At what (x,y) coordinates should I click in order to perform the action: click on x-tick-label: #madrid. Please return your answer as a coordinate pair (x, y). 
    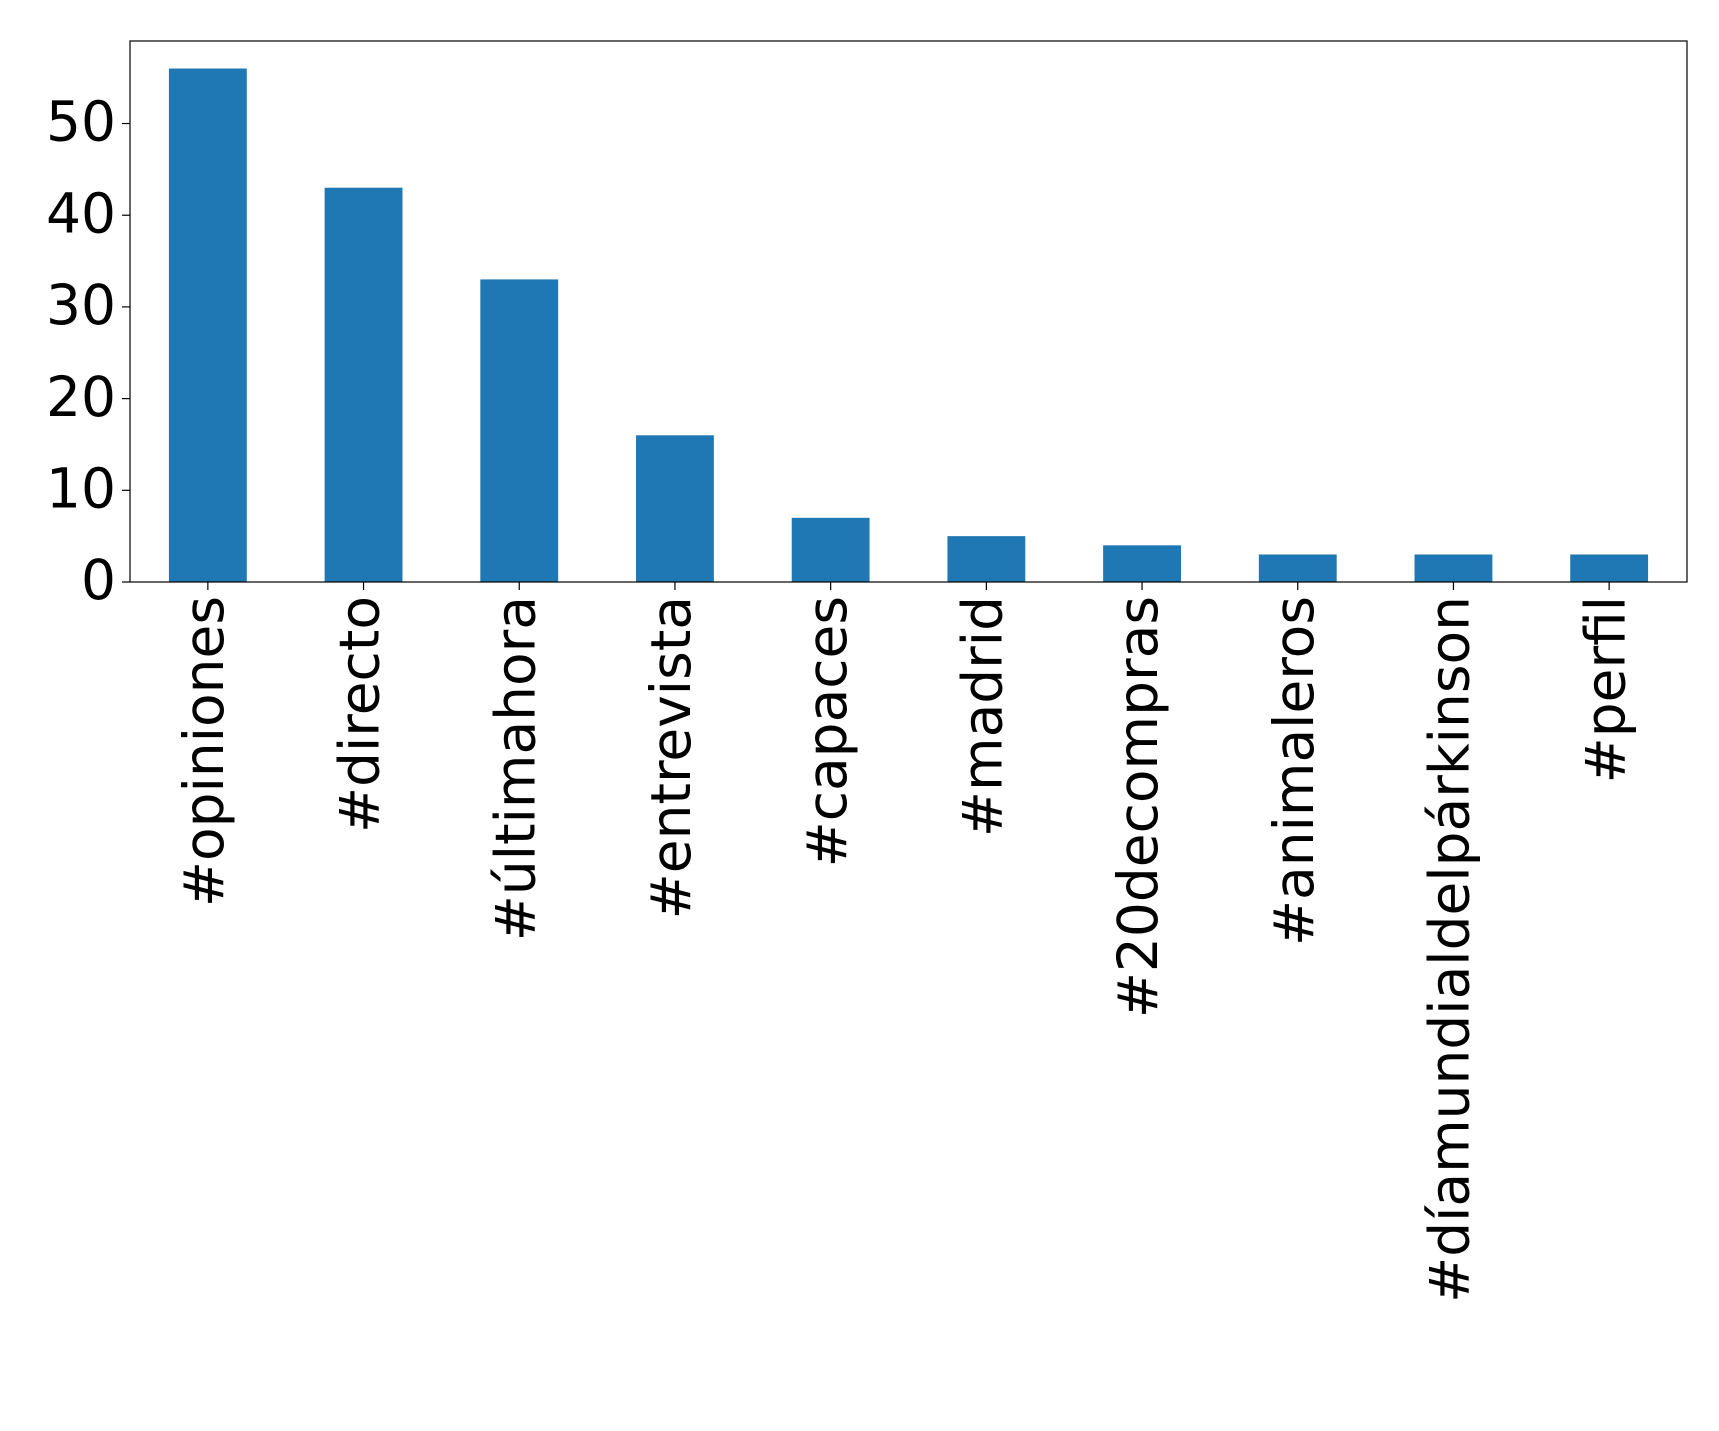
    Looking at the image, I should click on (982, 716).